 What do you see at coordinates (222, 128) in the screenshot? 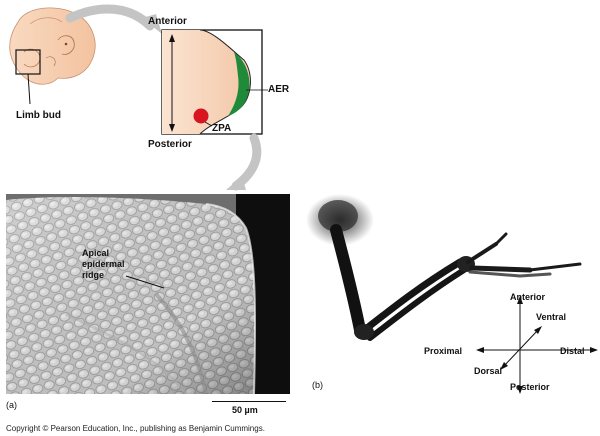
I see `zpa-label: ZPA` at bounding box center [222, 128].